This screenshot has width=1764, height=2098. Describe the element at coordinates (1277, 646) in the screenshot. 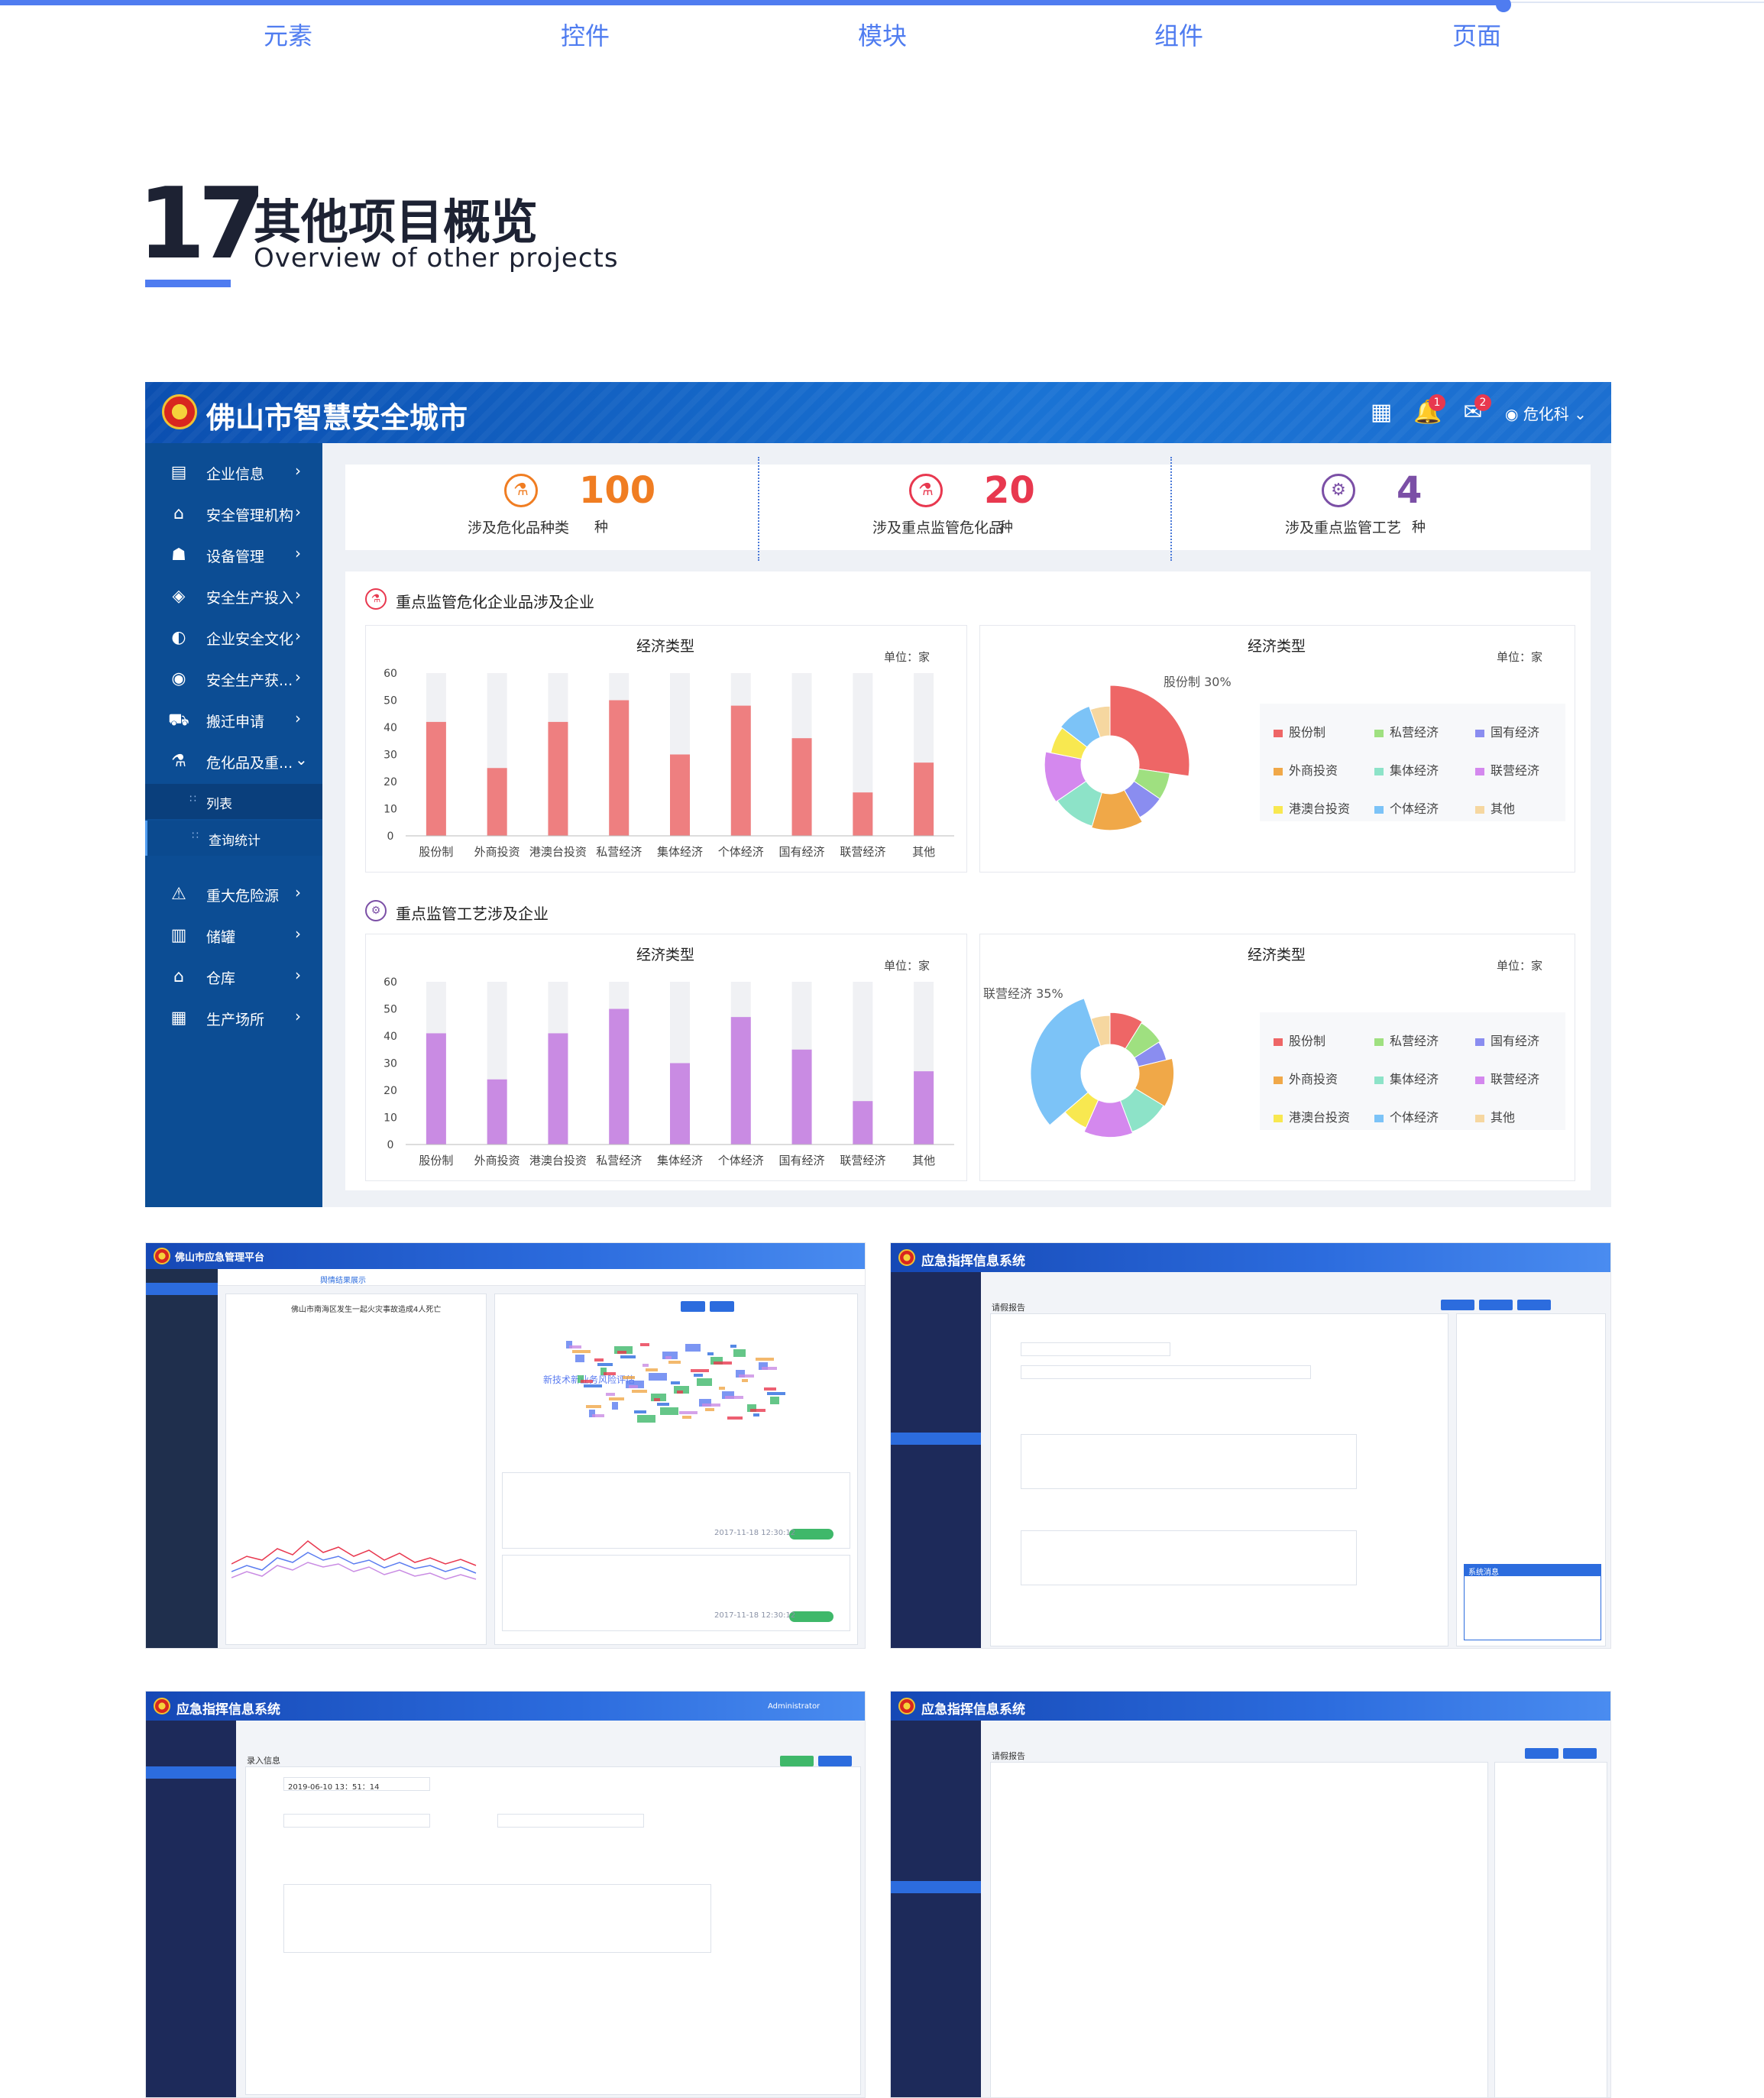

I see `chart-title: 经济类型` at that location.